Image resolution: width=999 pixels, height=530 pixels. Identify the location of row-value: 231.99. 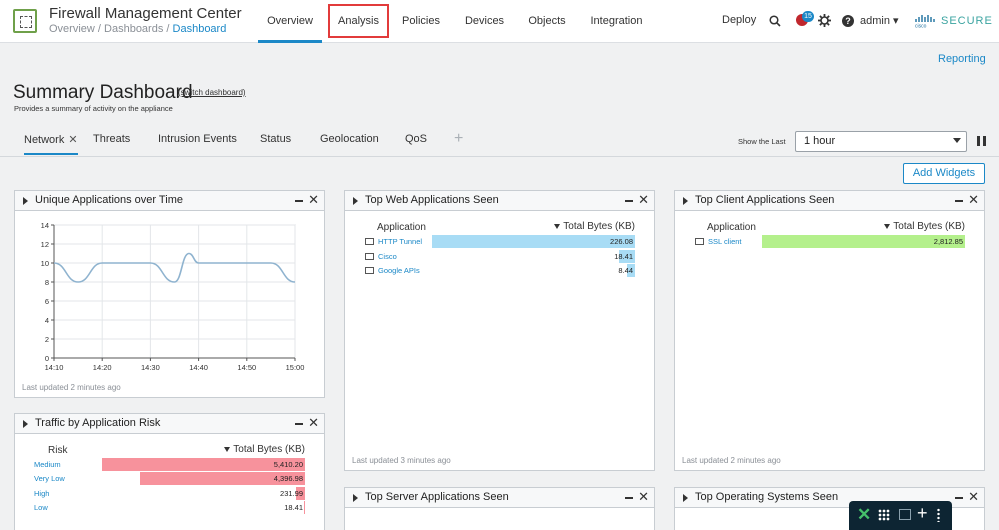
(291, 493).